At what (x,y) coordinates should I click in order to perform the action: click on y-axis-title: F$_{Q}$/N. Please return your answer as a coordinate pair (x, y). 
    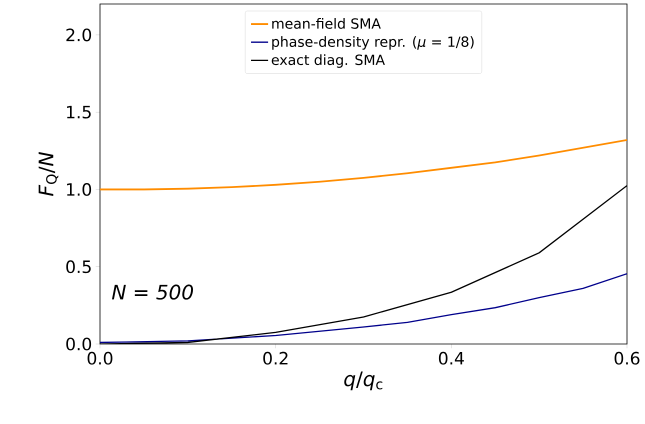
    Looking at the image, I should click on (48, 174).